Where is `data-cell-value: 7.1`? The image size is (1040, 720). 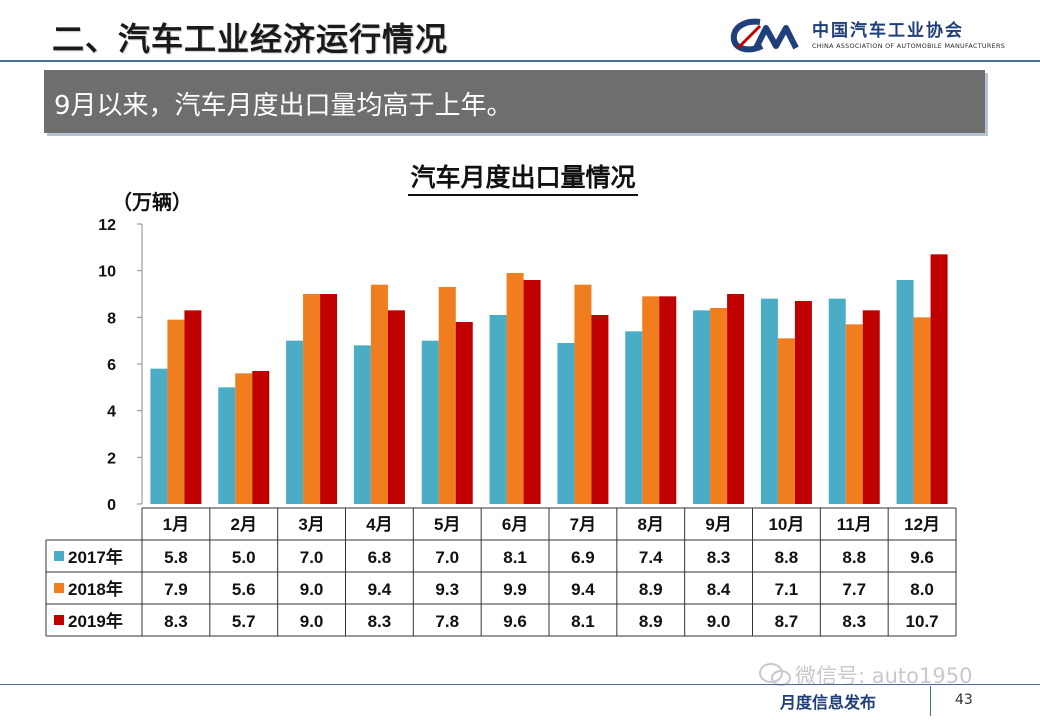
data-cell-value: 7.1 is located at coordinates (787, 589).